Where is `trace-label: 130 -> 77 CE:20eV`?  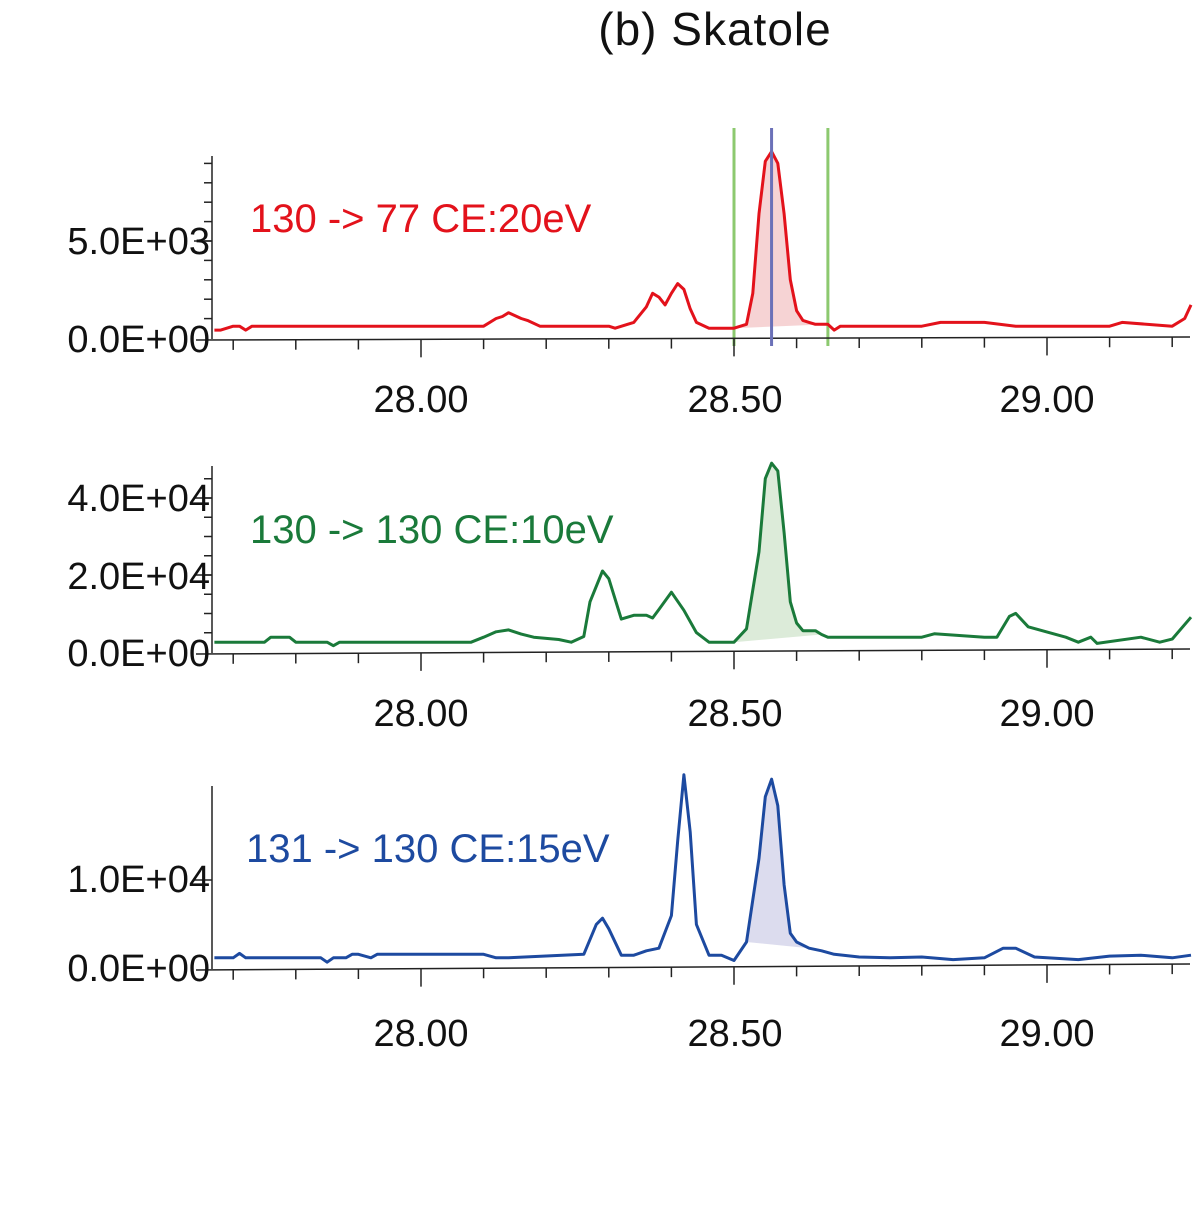 trace-label: 130 -> 77 CE:20eV is located at coordinates (421, 219).